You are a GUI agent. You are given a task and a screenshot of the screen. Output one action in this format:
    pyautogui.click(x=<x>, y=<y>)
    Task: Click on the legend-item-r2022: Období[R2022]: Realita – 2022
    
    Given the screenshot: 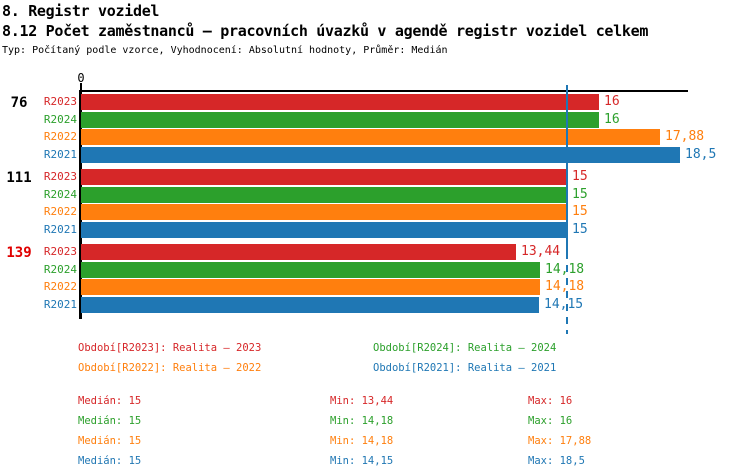 What is the action you would take?
    pyautogui.click(x=170, y=368)
    